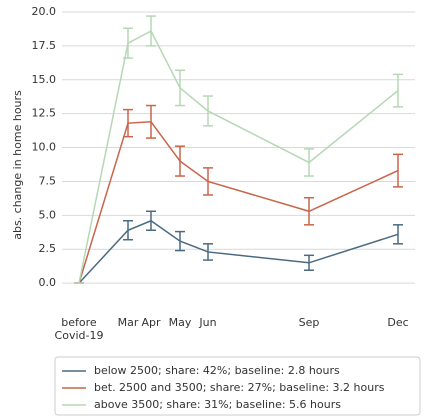 The height and width of the screenshot is (419, 427). What do you see at coordinates (151, 322) in the screenshot?
I see `x-tick-label: Apr` at bounding box center [151, 322].